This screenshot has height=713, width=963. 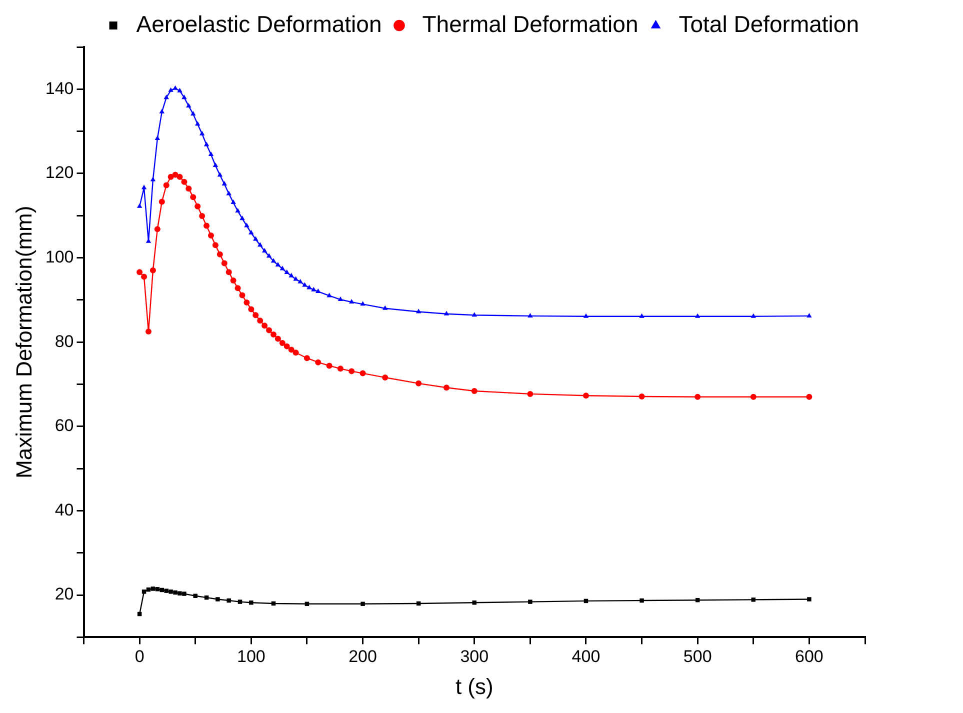 I want to click on legend-label: Aeroelastic Deformation, so click(x=259, y=23).